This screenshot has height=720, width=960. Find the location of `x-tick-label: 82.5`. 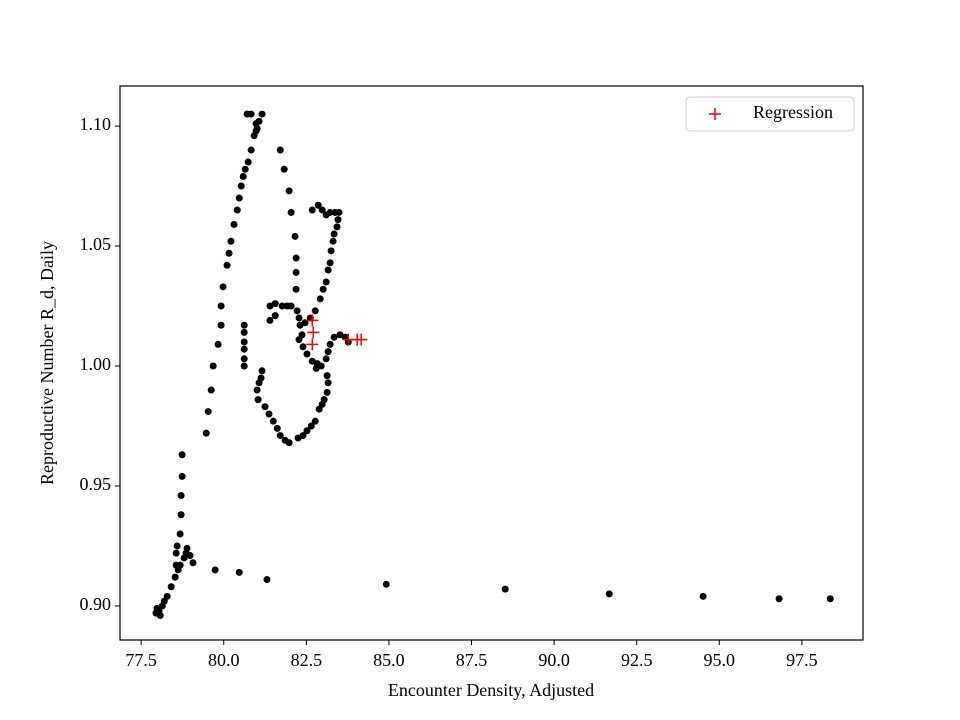

x-tick-label: 82.5 is located at coordinates (307, 660).